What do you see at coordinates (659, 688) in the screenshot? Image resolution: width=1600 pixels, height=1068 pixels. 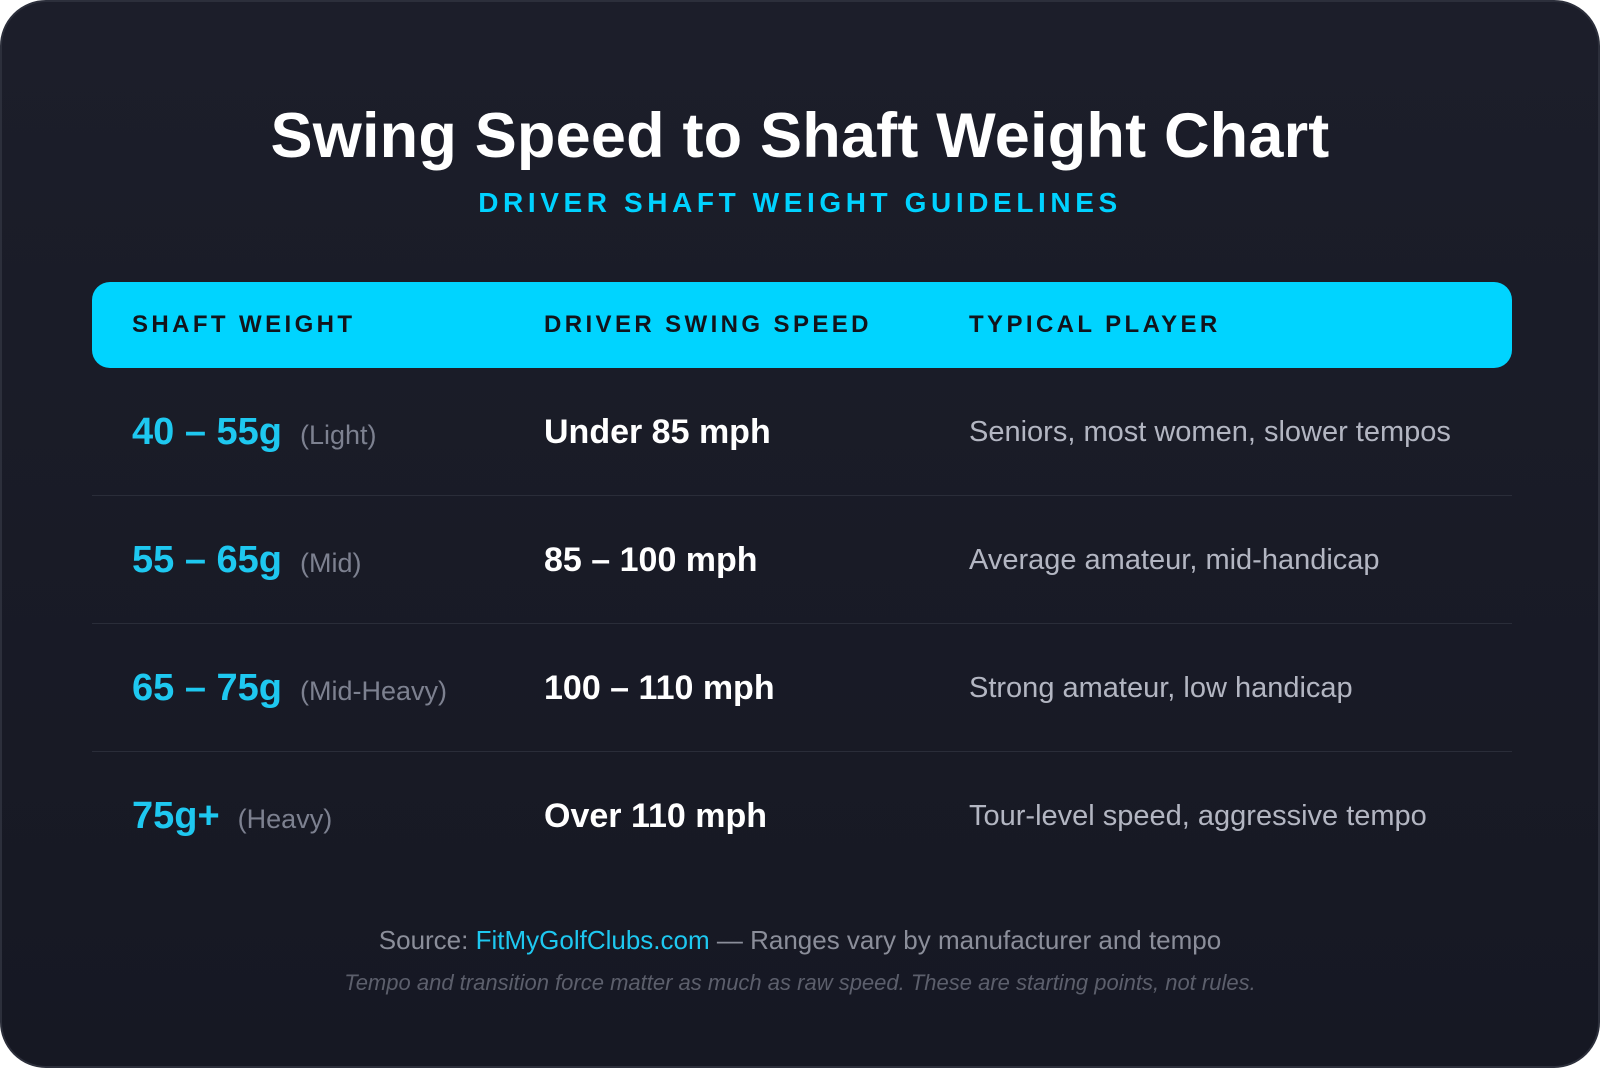 I see `swing-speed-cell: 100 – 110 mph` at bounding box center [659, 688].